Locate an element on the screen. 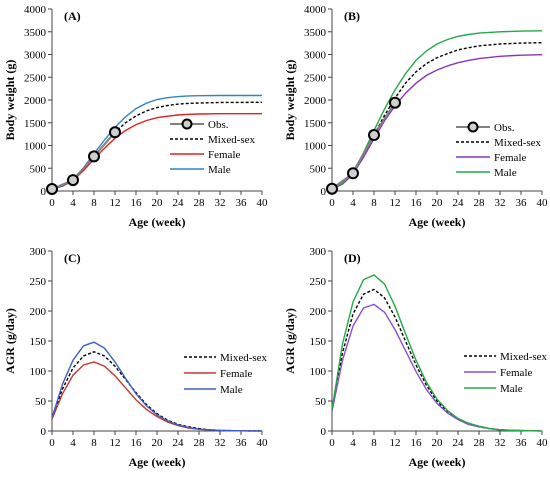 This screenshot has height=478, width=550. y-tick-label: 50 is located at coordinates (321, 402).